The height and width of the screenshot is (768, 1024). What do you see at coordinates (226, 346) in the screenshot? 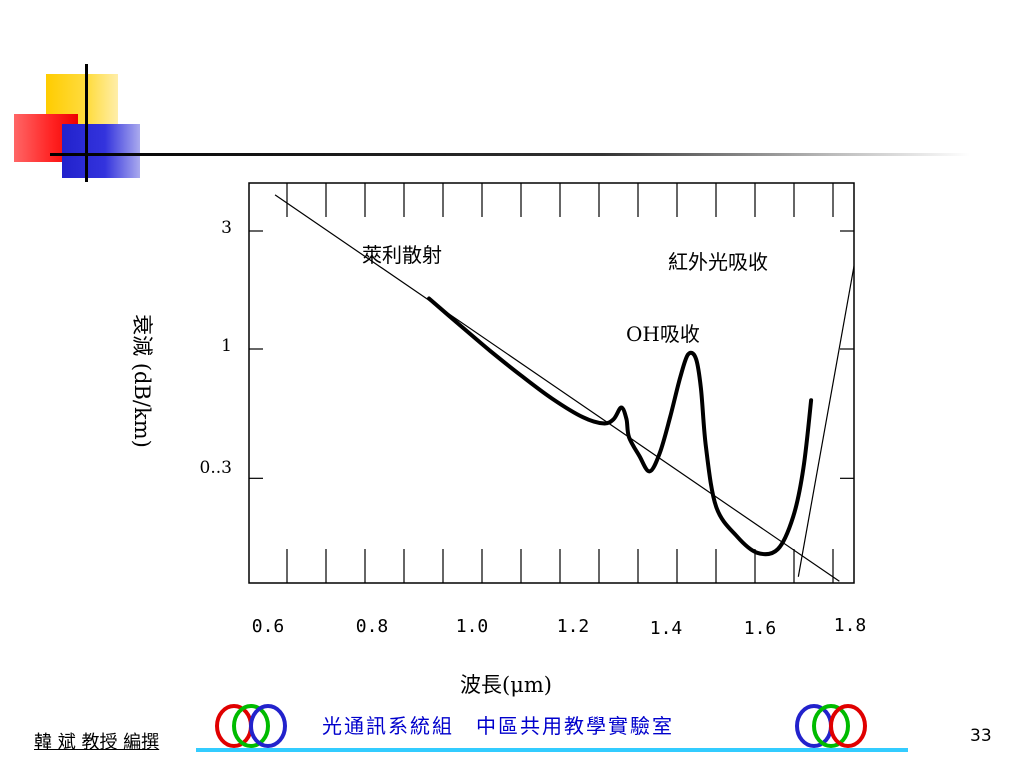
I see `y-tick-label-1: 1` at bounding box center [226, 346].